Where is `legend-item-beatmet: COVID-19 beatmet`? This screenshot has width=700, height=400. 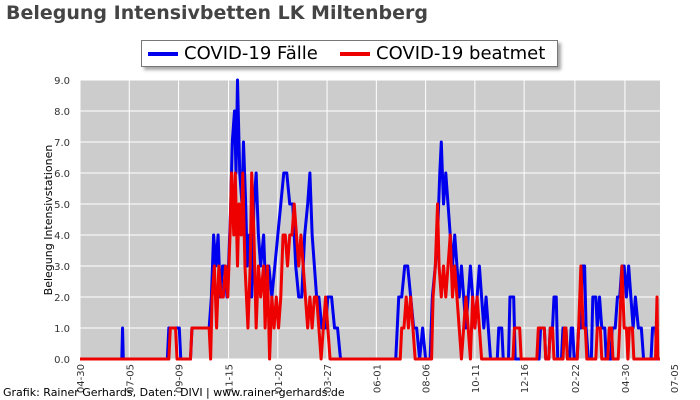 legend-item-beatmet: COVID-19 beatmet is located at coordinates (442, 53).